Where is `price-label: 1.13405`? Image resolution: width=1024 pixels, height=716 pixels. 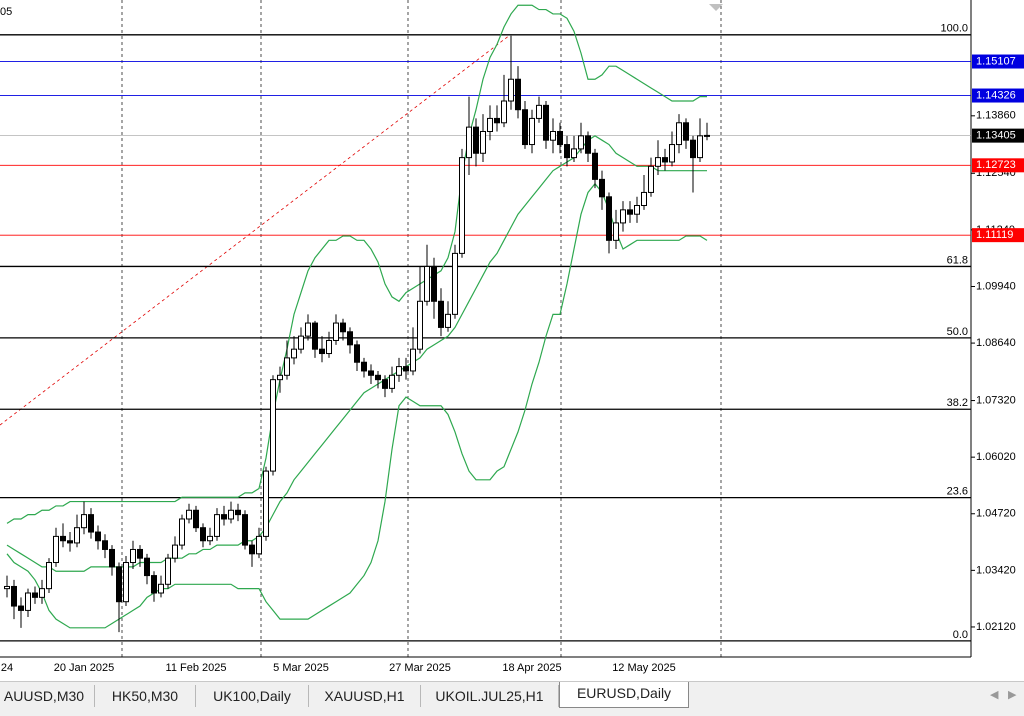
price-label: 1.13405 is located at coordinates (996, 136).